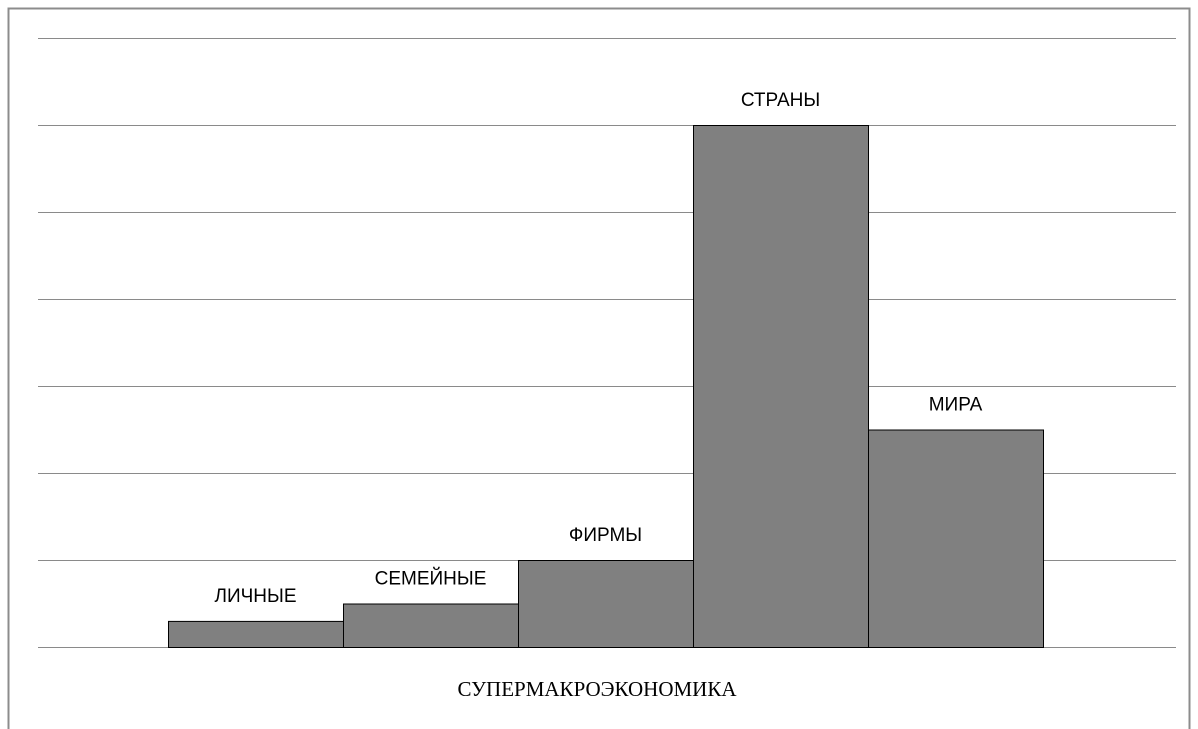 This screenshot has height=729, width=1198. I want to click on category-label: ЛИЧНЫЕ, so click(255, 596).